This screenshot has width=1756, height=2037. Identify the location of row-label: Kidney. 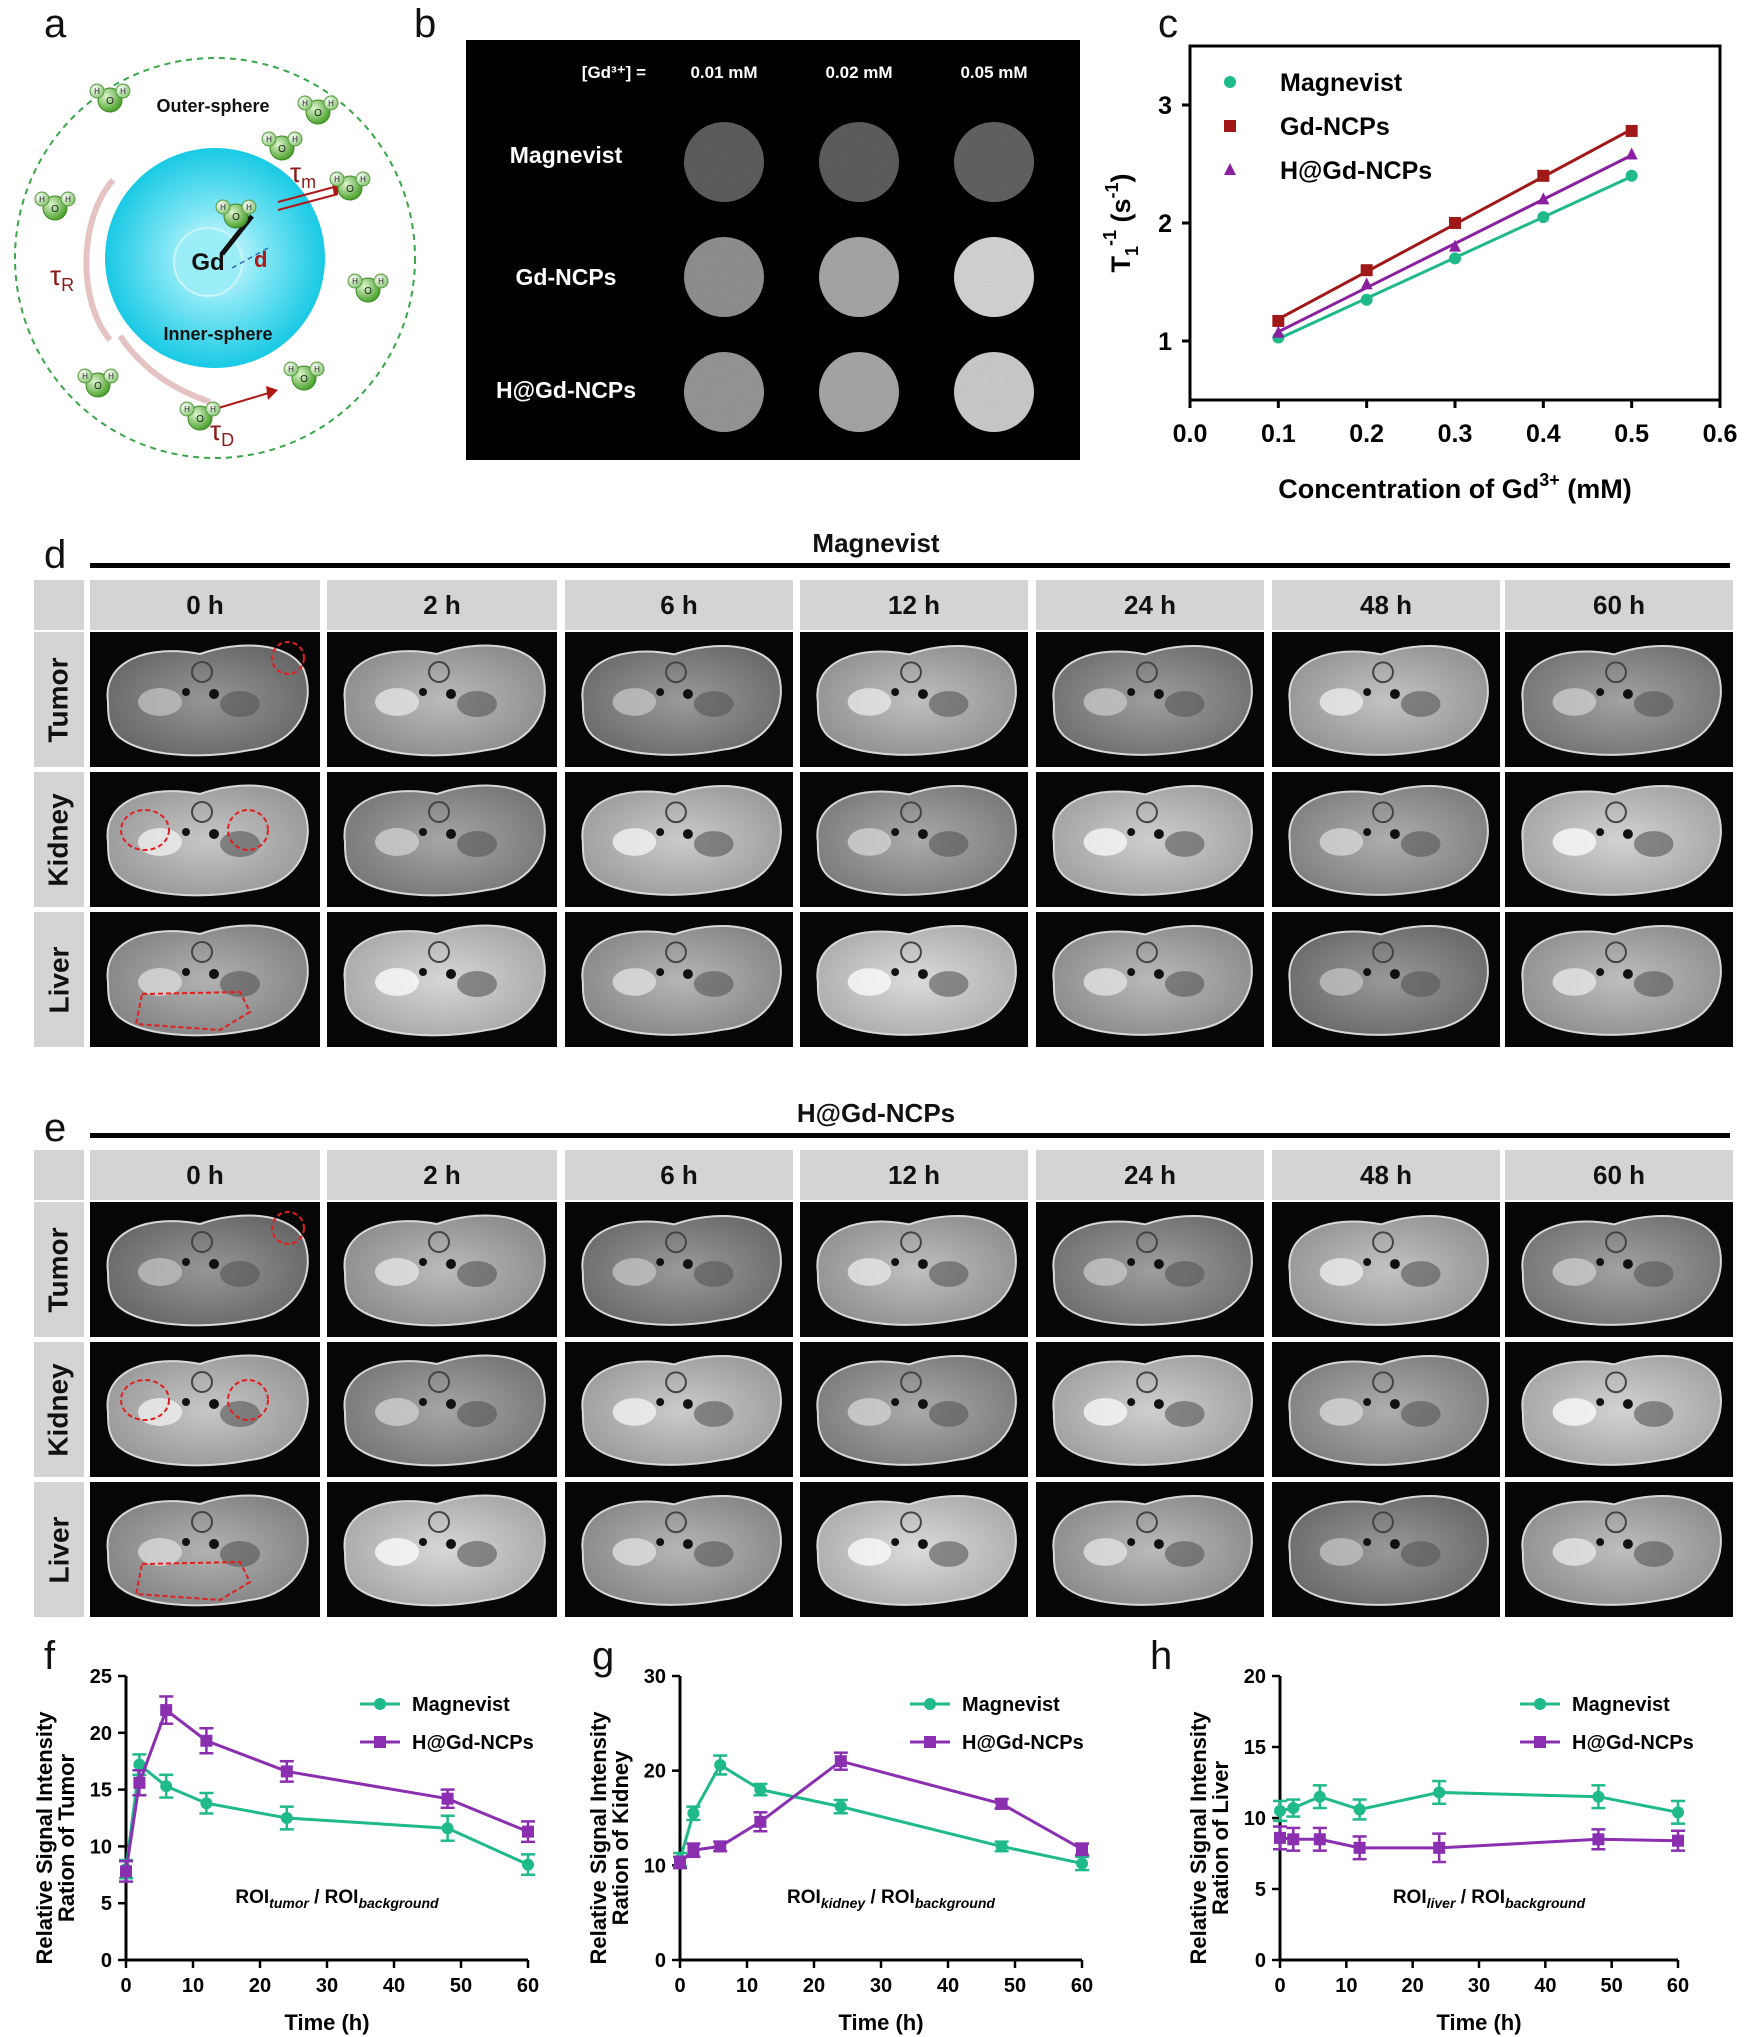
(59, 1409).